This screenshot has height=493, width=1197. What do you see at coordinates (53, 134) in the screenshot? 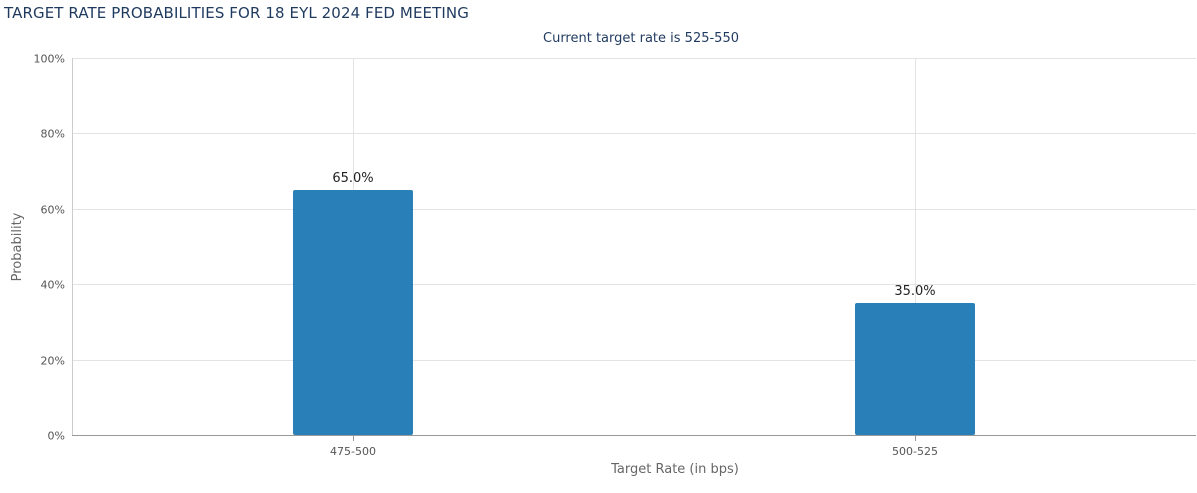
I see `y-tick-label: 80%` at bounding box center [53, 134].